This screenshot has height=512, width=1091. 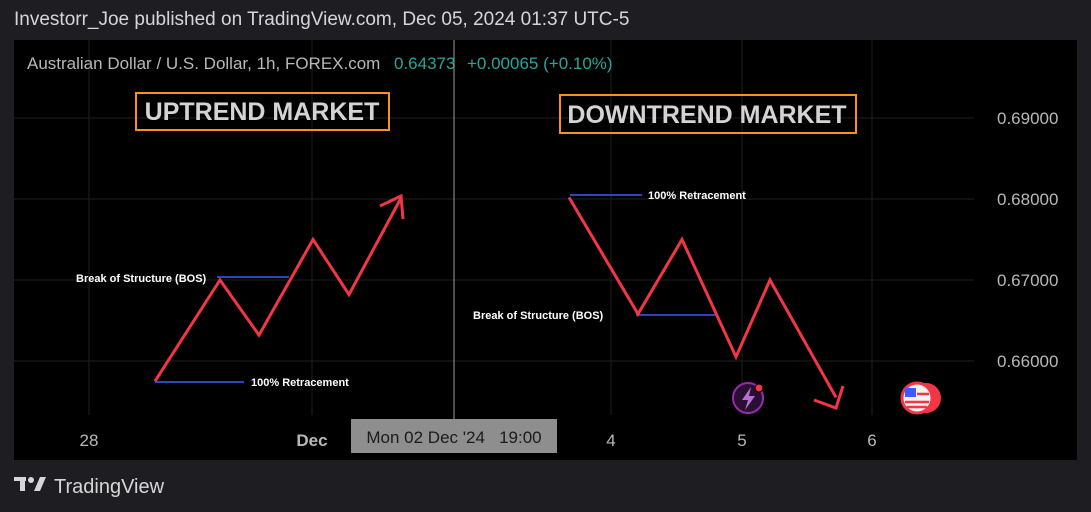 I want to click on y-tick-label: 0.69000, so click(x=1027, y=118).